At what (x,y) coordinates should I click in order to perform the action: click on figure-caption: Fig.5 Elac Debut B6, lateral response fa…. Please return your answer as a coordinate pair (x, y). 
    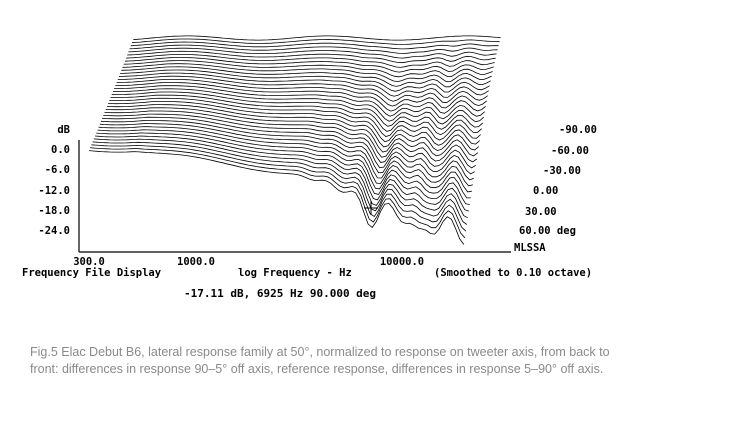
    Looking at the image, I should click on (320, 360).